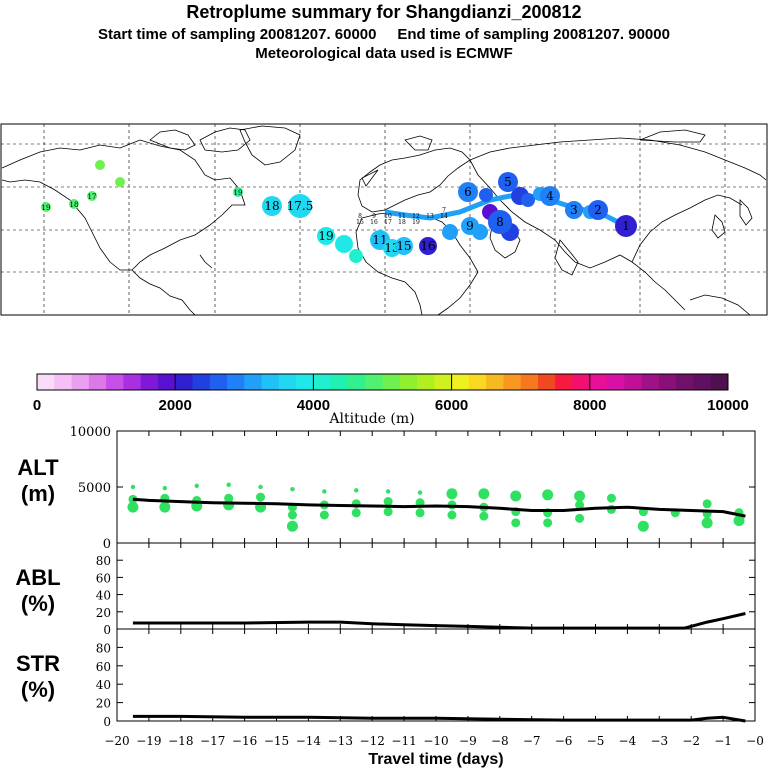  I want to click on x-tick-label: −13, so click(340, 741).